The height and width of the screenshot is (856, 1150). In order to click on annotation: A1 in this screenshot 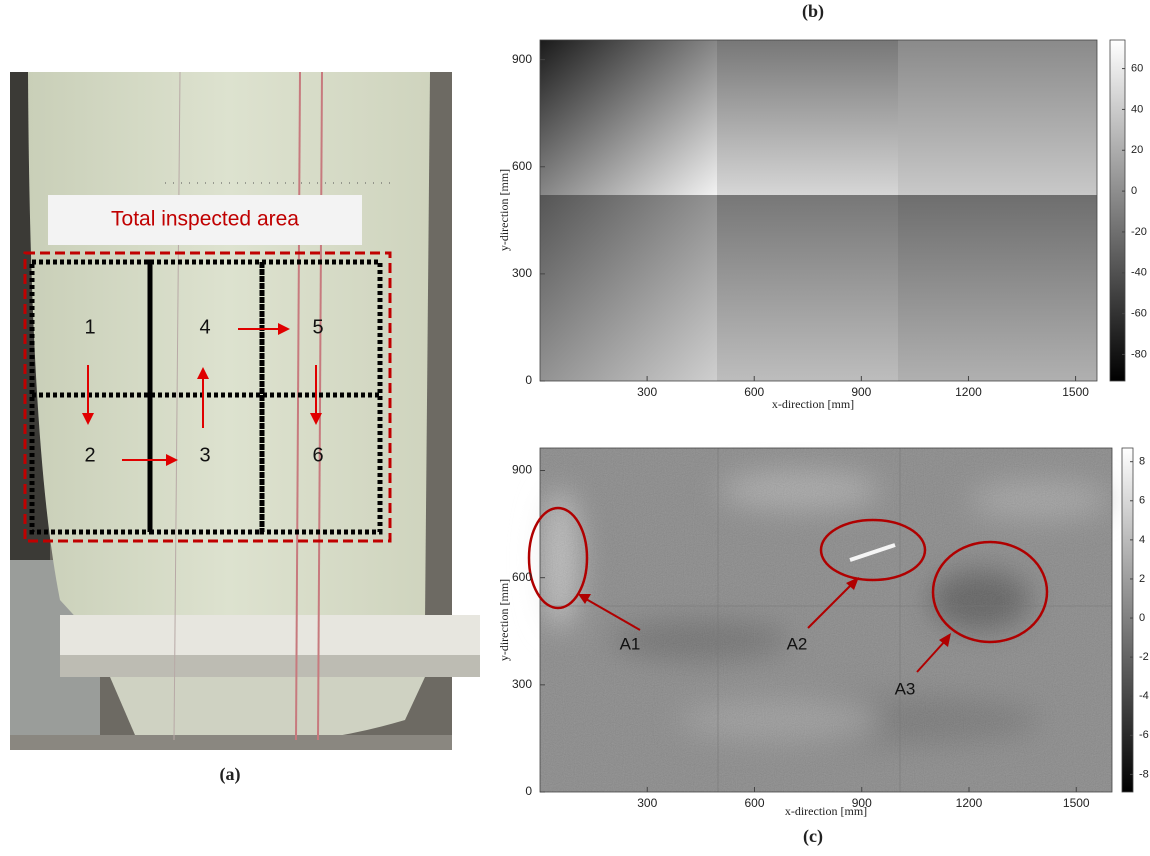, I will do `click(630, 643)`.